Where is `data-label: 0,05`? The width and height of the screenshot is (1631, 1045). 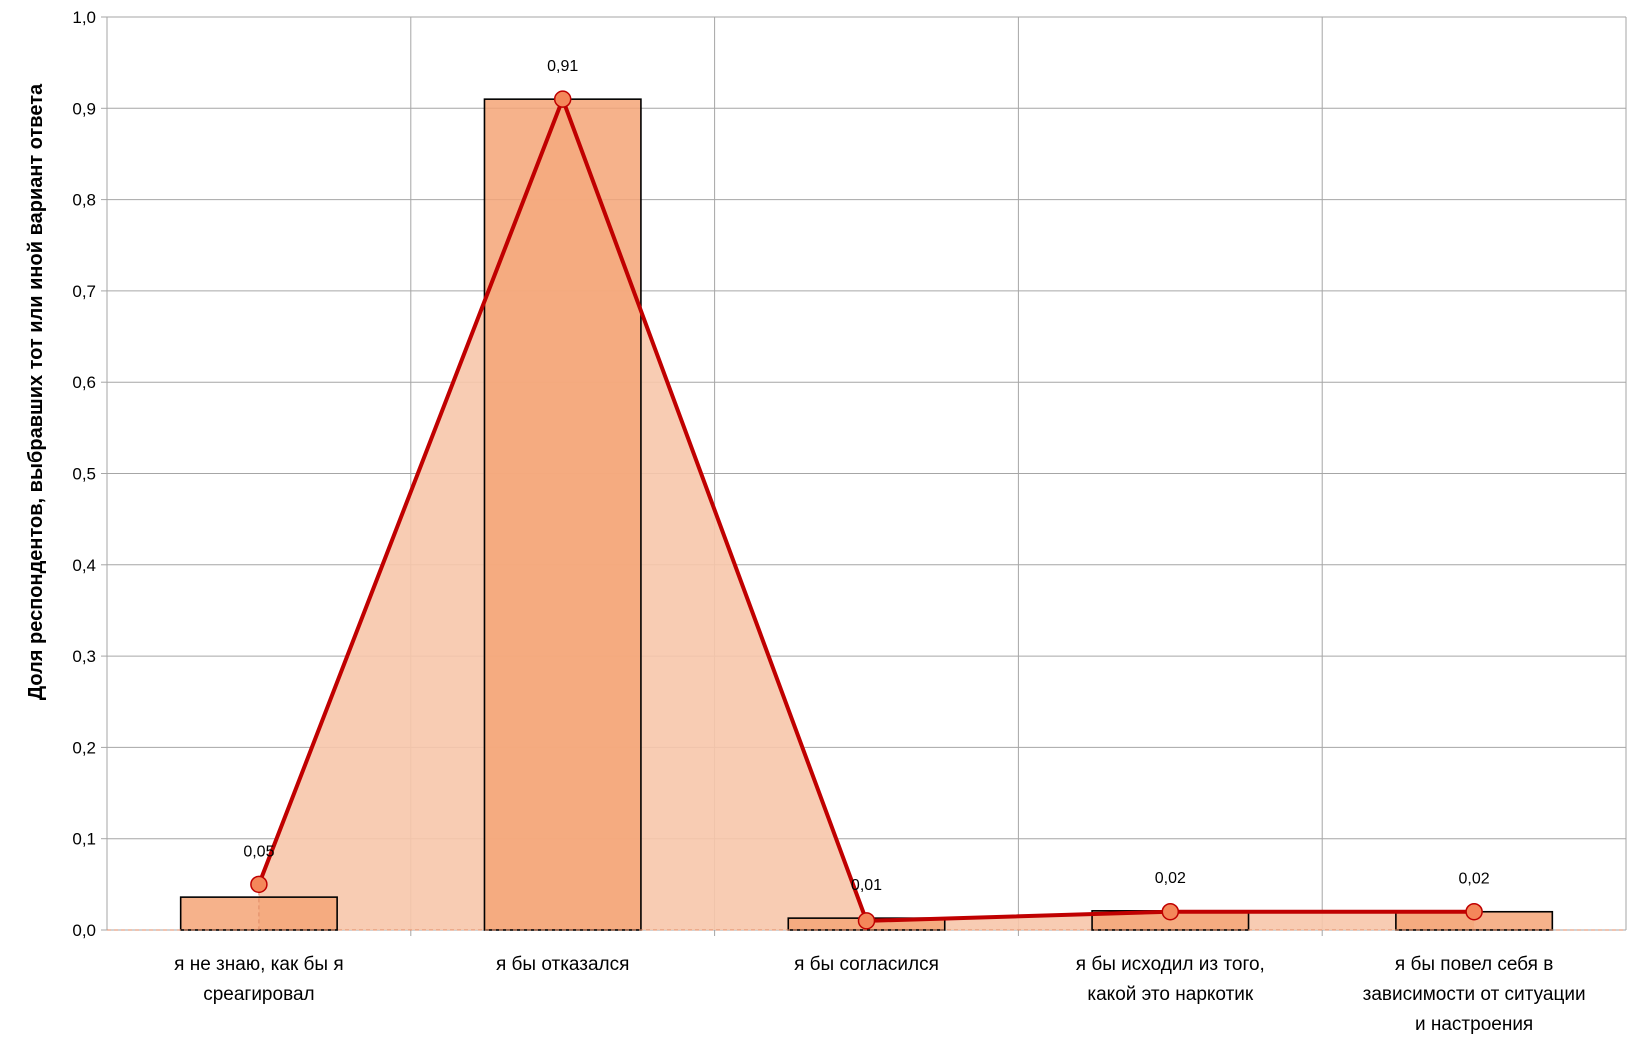
data-label: 0,05 is located at coordinates (258, 851).